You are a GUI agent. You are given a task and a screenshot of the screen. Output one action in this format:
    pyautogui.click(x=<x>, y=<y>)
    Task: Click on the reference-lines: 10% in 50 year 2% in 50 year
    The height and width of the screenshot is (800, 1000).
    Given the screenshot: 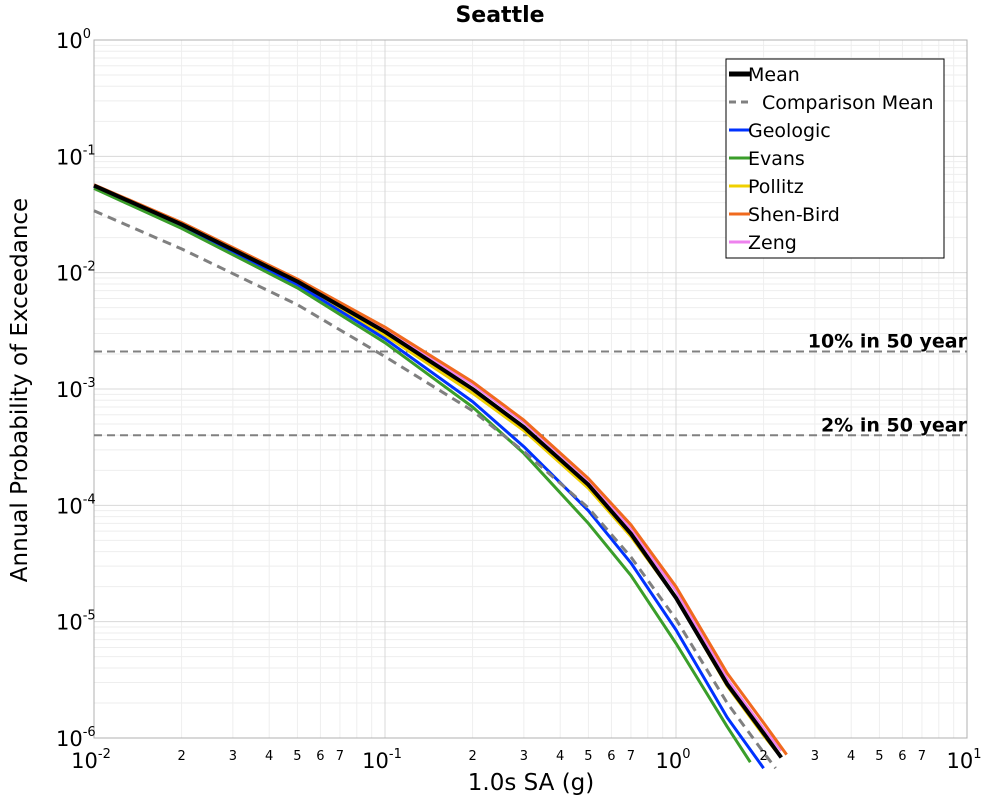 What is the action you would take?
    pyautogui.click(x=531, y=384)
    